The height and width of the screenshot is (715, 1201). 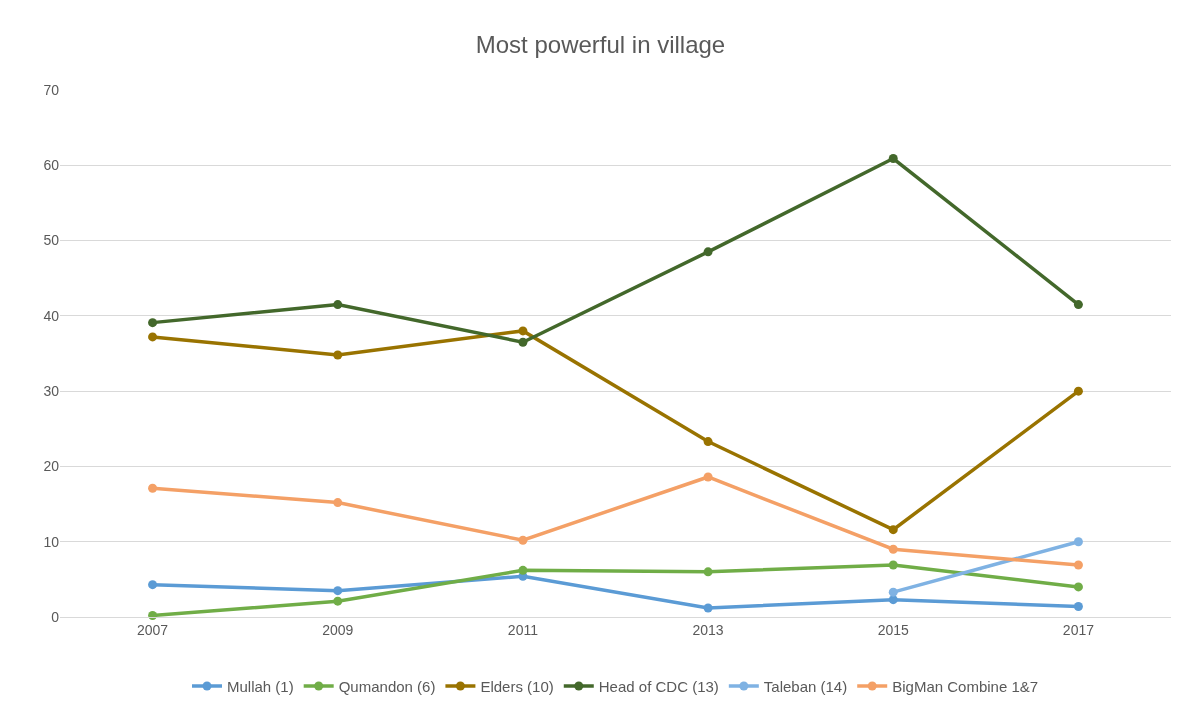 I want to click on x-tick-label: 2017, so click(x=1078, y=629).